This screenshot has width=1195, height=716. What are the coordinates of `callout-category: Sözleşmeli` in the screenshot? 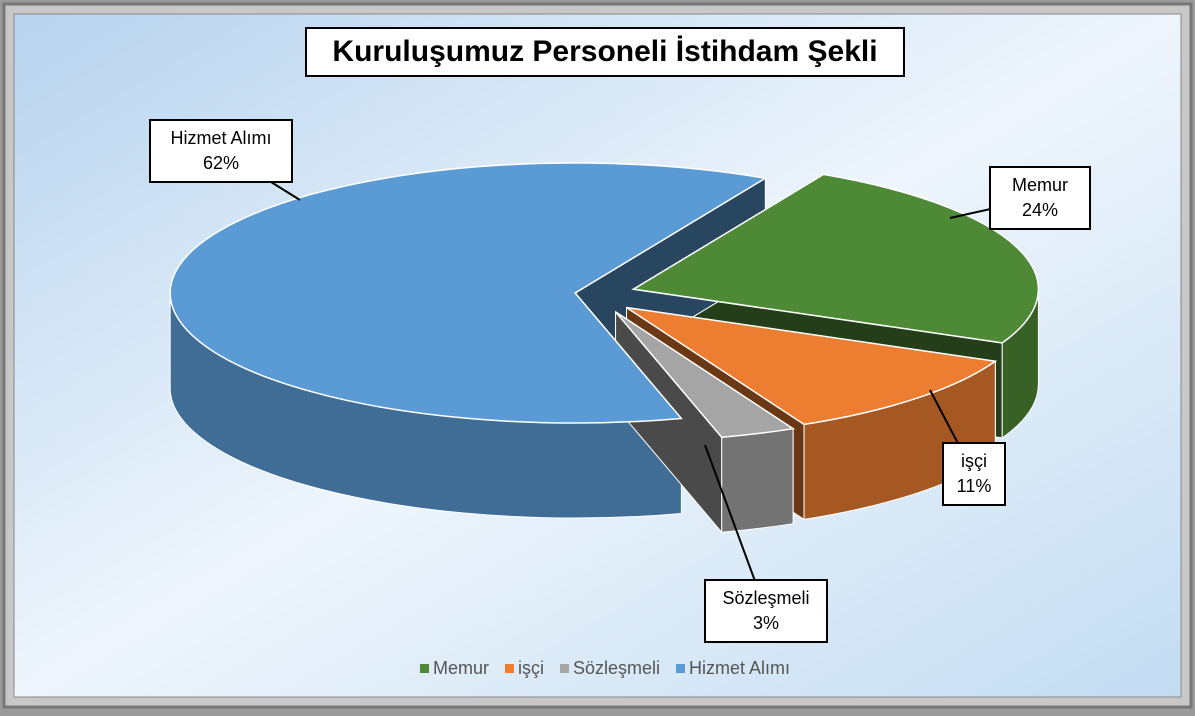 It's located at (765, 598).